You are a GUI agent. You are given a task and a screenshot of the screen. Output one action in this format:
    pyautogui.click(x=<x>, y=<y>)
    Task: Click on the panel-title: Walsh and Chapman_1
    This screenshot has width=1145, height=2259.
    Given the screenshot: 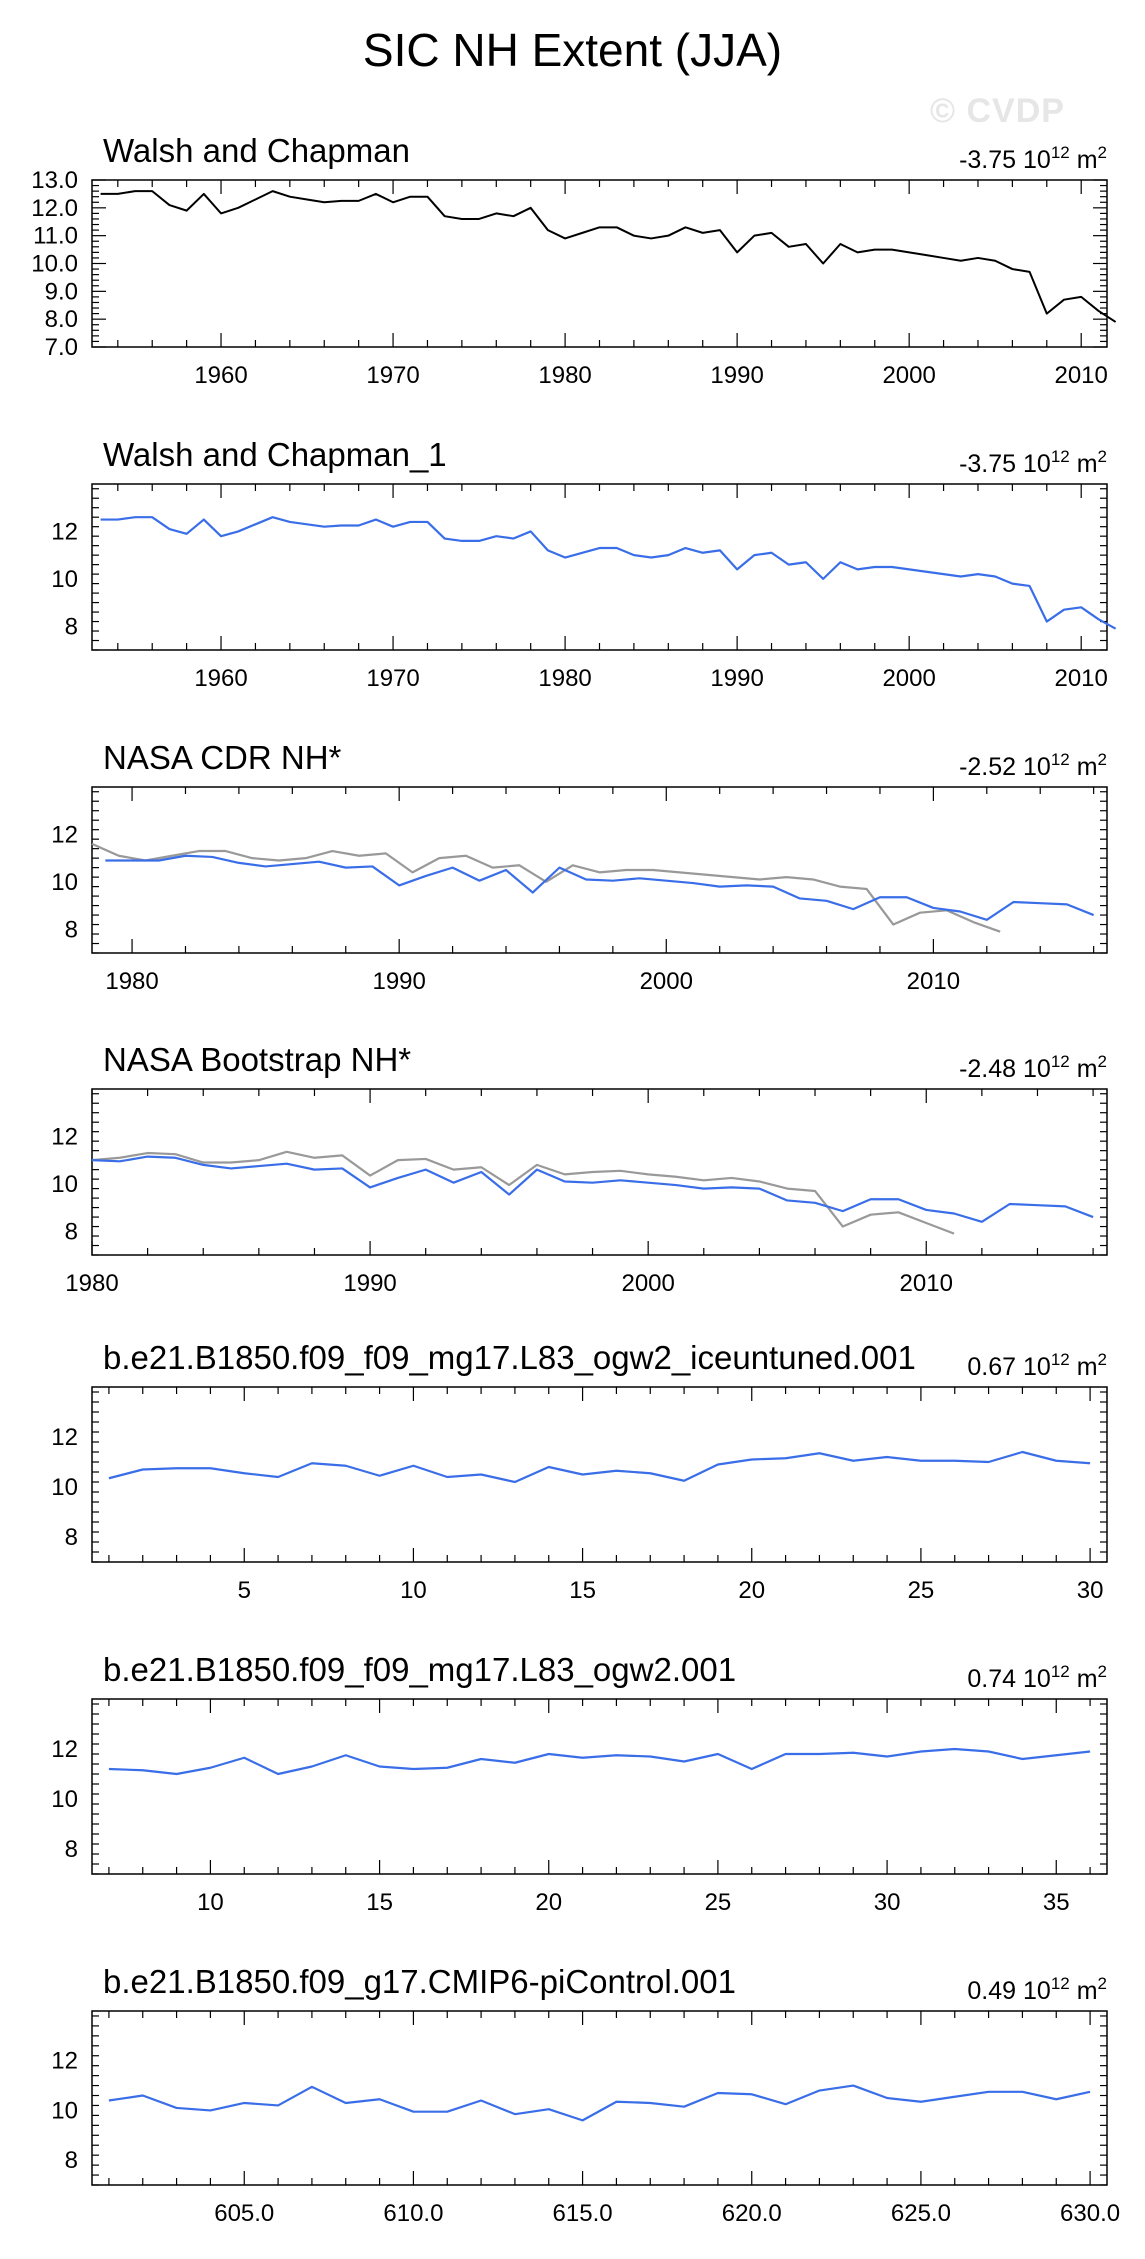 What is the action you would take?
    pyautogui.click(x=275, y=454)
    